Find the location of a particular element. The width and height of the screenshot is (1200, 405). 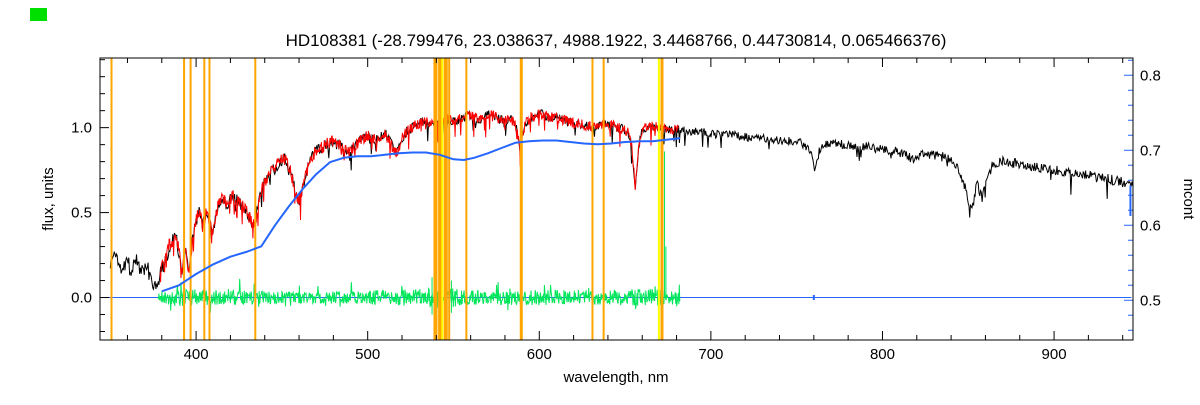

tick-label: 1.0 is located at coordinates (81, 128).